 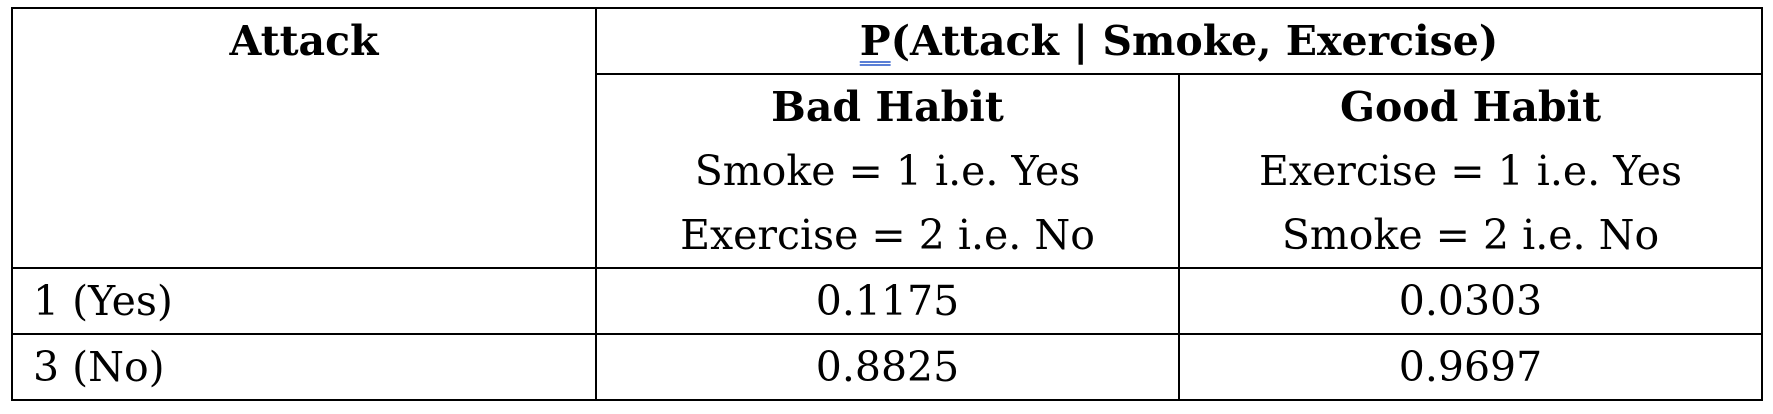 I want to click on bad-habit-value: 0.8825, so click(x=887, y=367).